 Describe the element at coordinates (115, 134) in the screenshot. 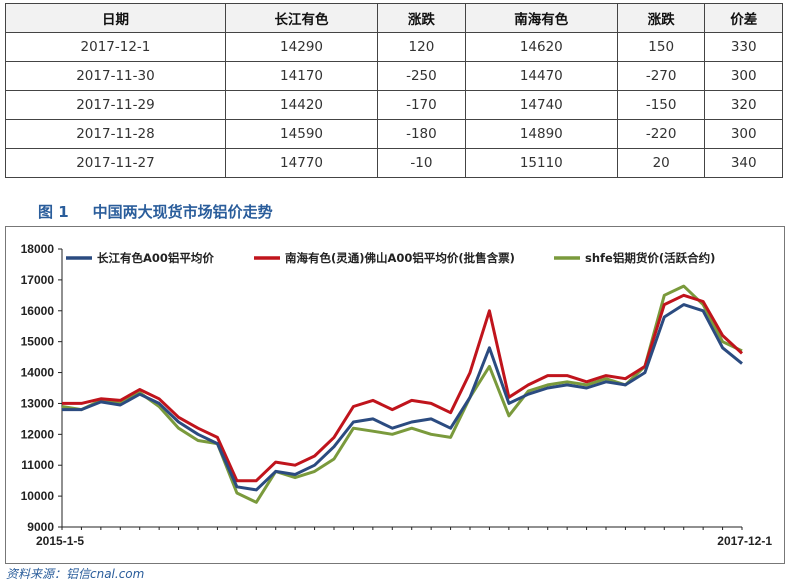

I see `cell-date: 2017-11-28` at that location.